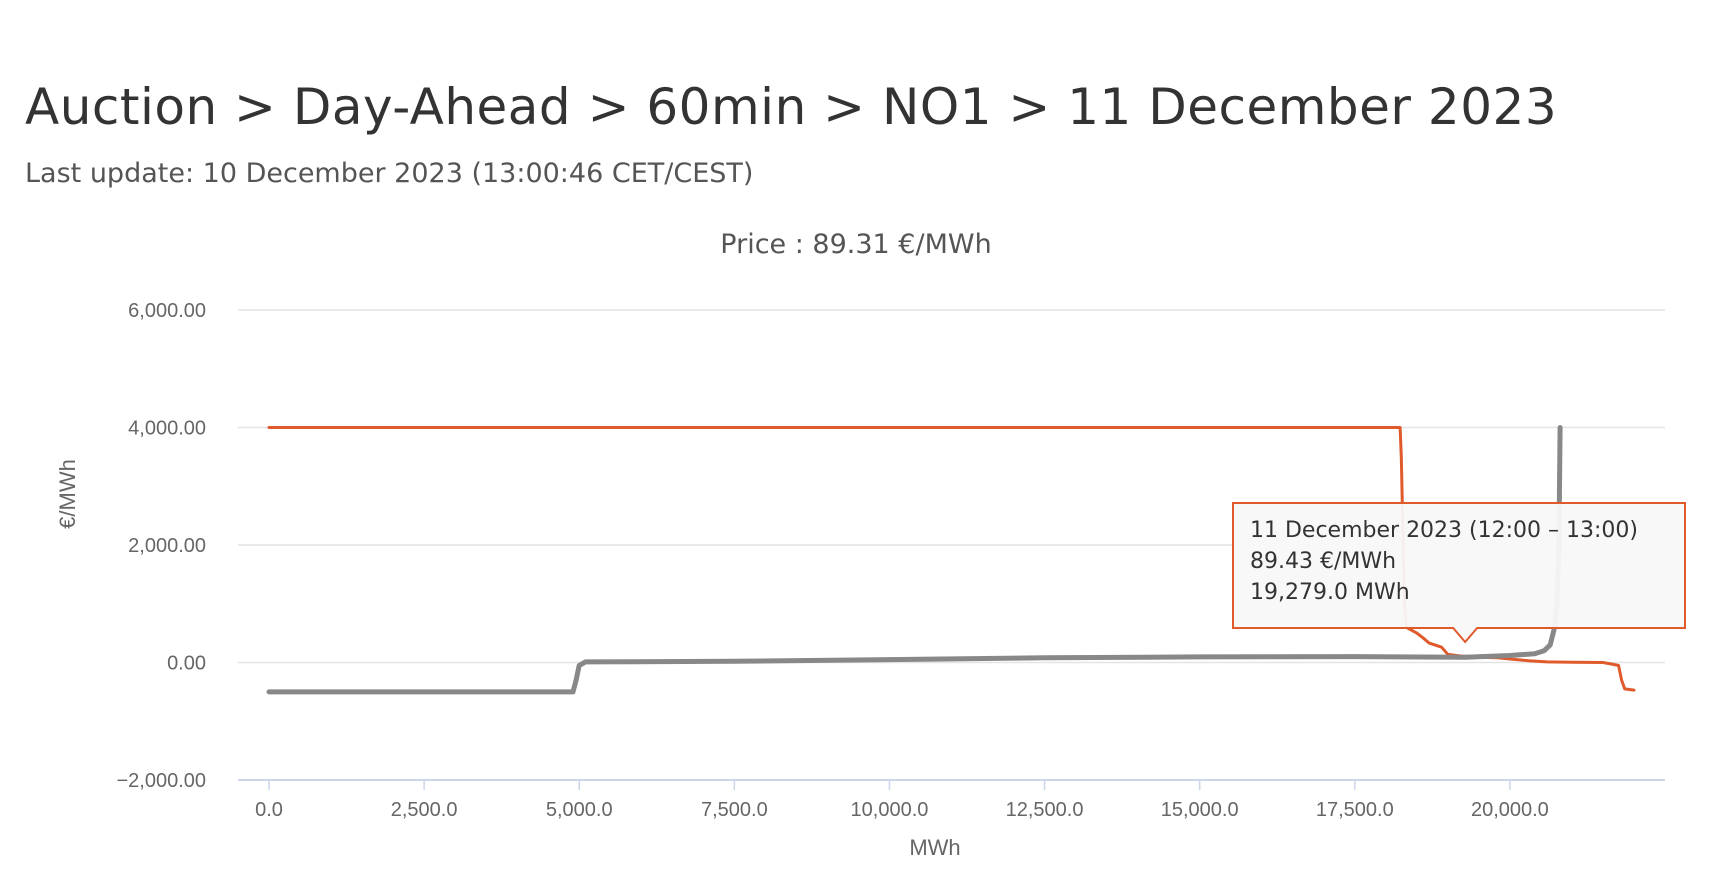 This screenshot has height=882, width=1712. Describe the element at coordinates (167, 311) in the screenshot. I see `y-tick-label: 6,000.00` at that location.